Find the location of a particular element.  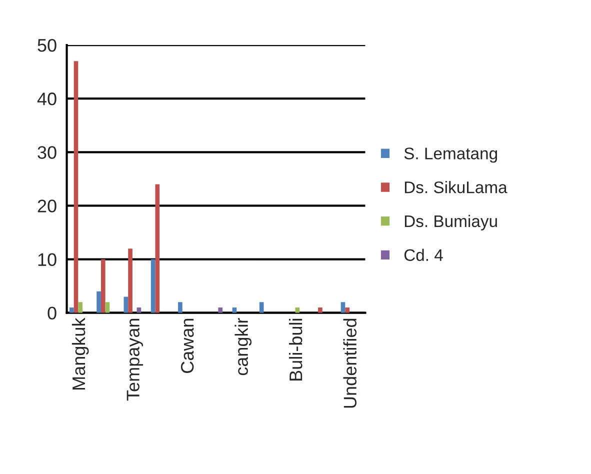

x-tick-label: Buli-buli is located at coordinates (295, 349).